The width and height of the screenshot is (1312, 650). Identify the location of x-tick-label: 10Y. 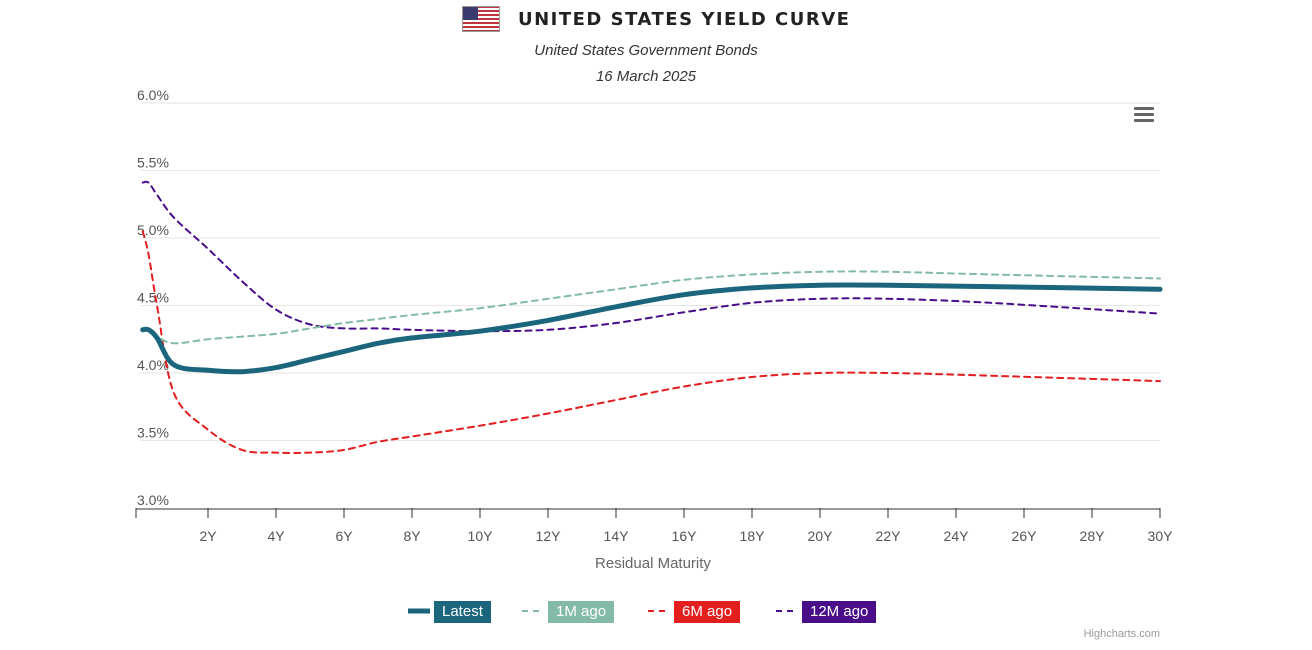
(481, 536).